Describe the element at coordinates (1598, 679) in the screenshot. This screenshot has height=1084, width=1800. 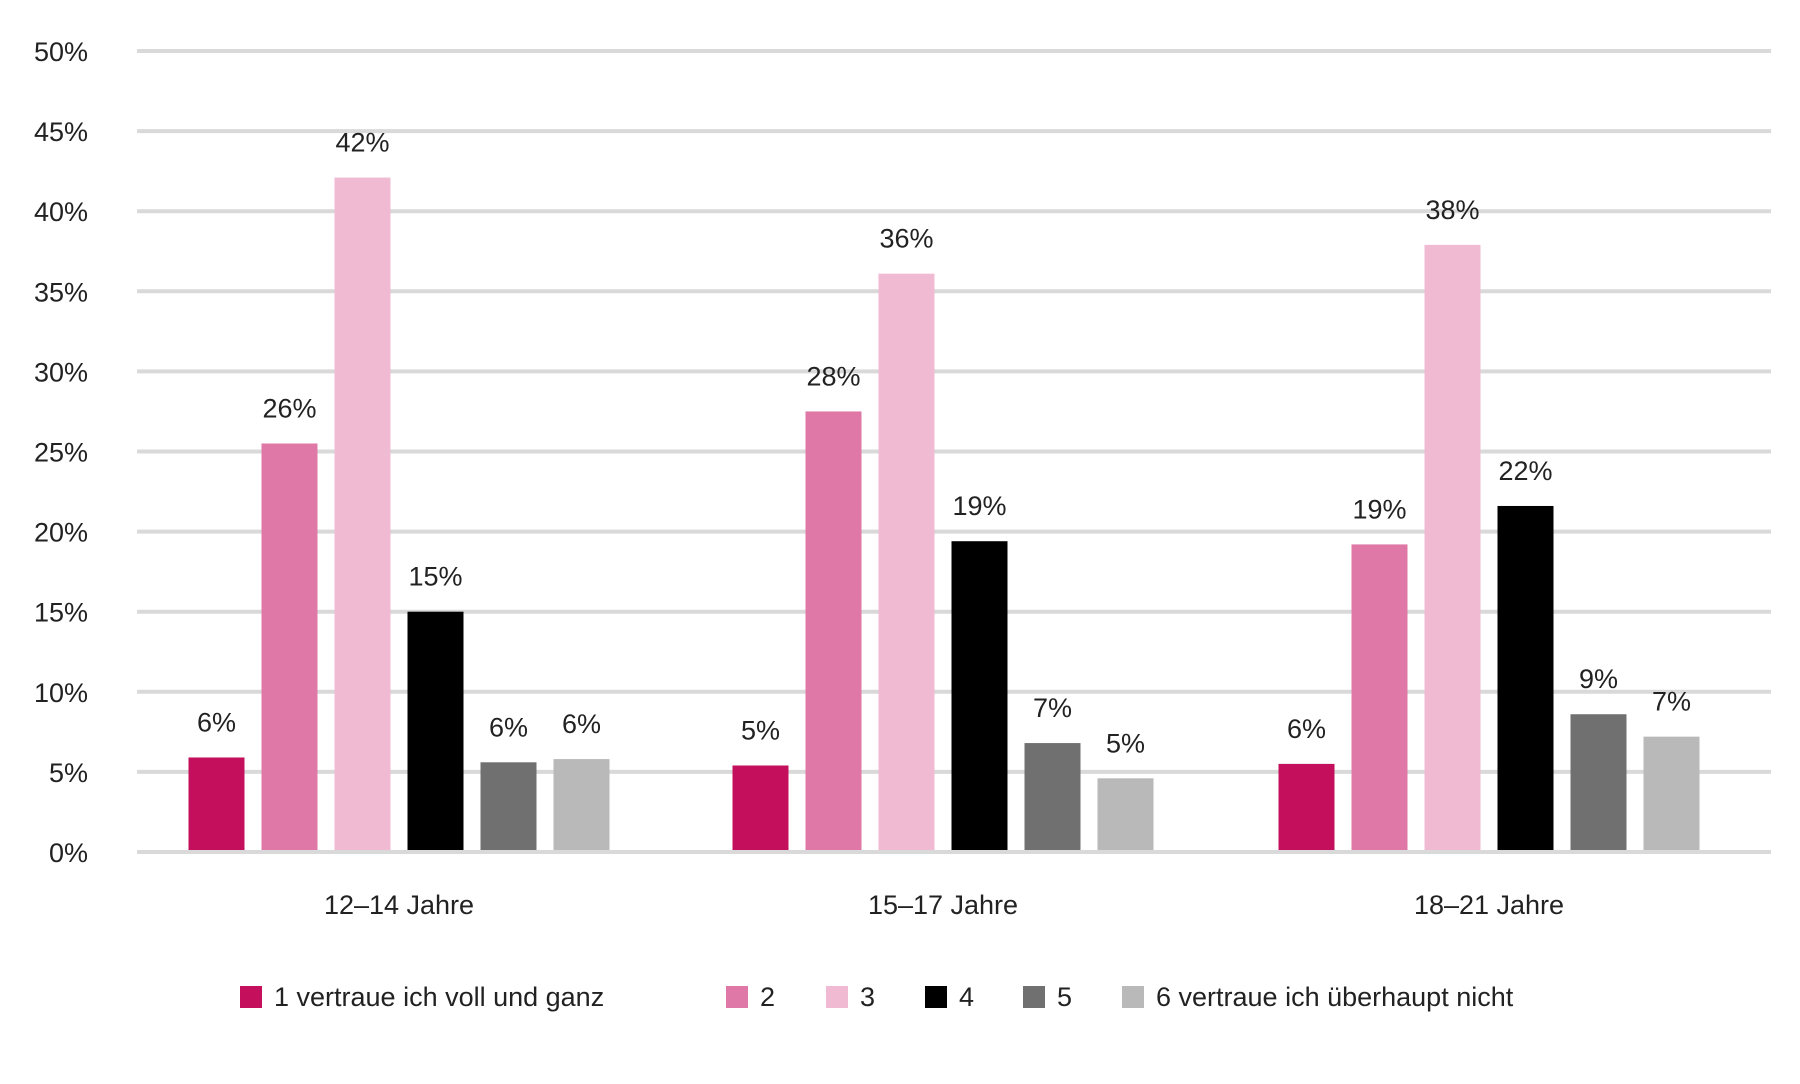
I see `data-label: 9%` at that location.